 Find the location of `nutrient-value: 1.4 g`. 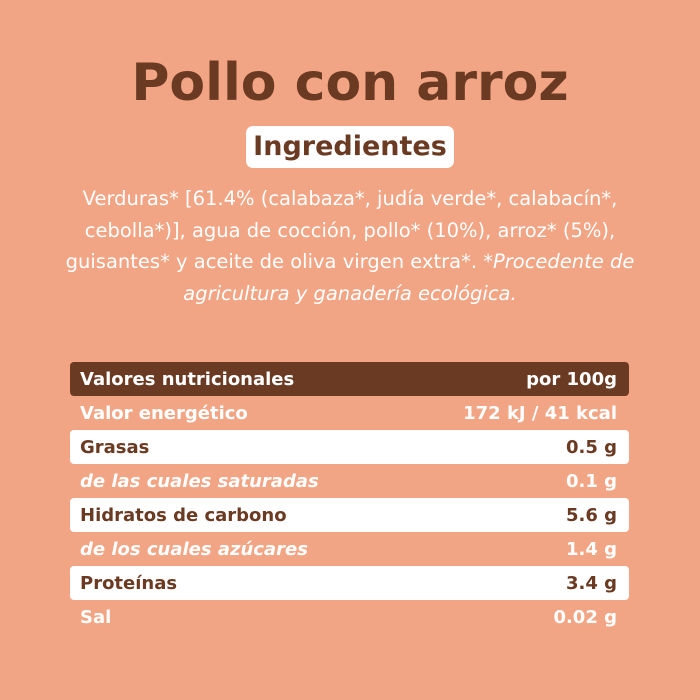

nutrient-value: 1.4 g is located at coordinates (591, 549).